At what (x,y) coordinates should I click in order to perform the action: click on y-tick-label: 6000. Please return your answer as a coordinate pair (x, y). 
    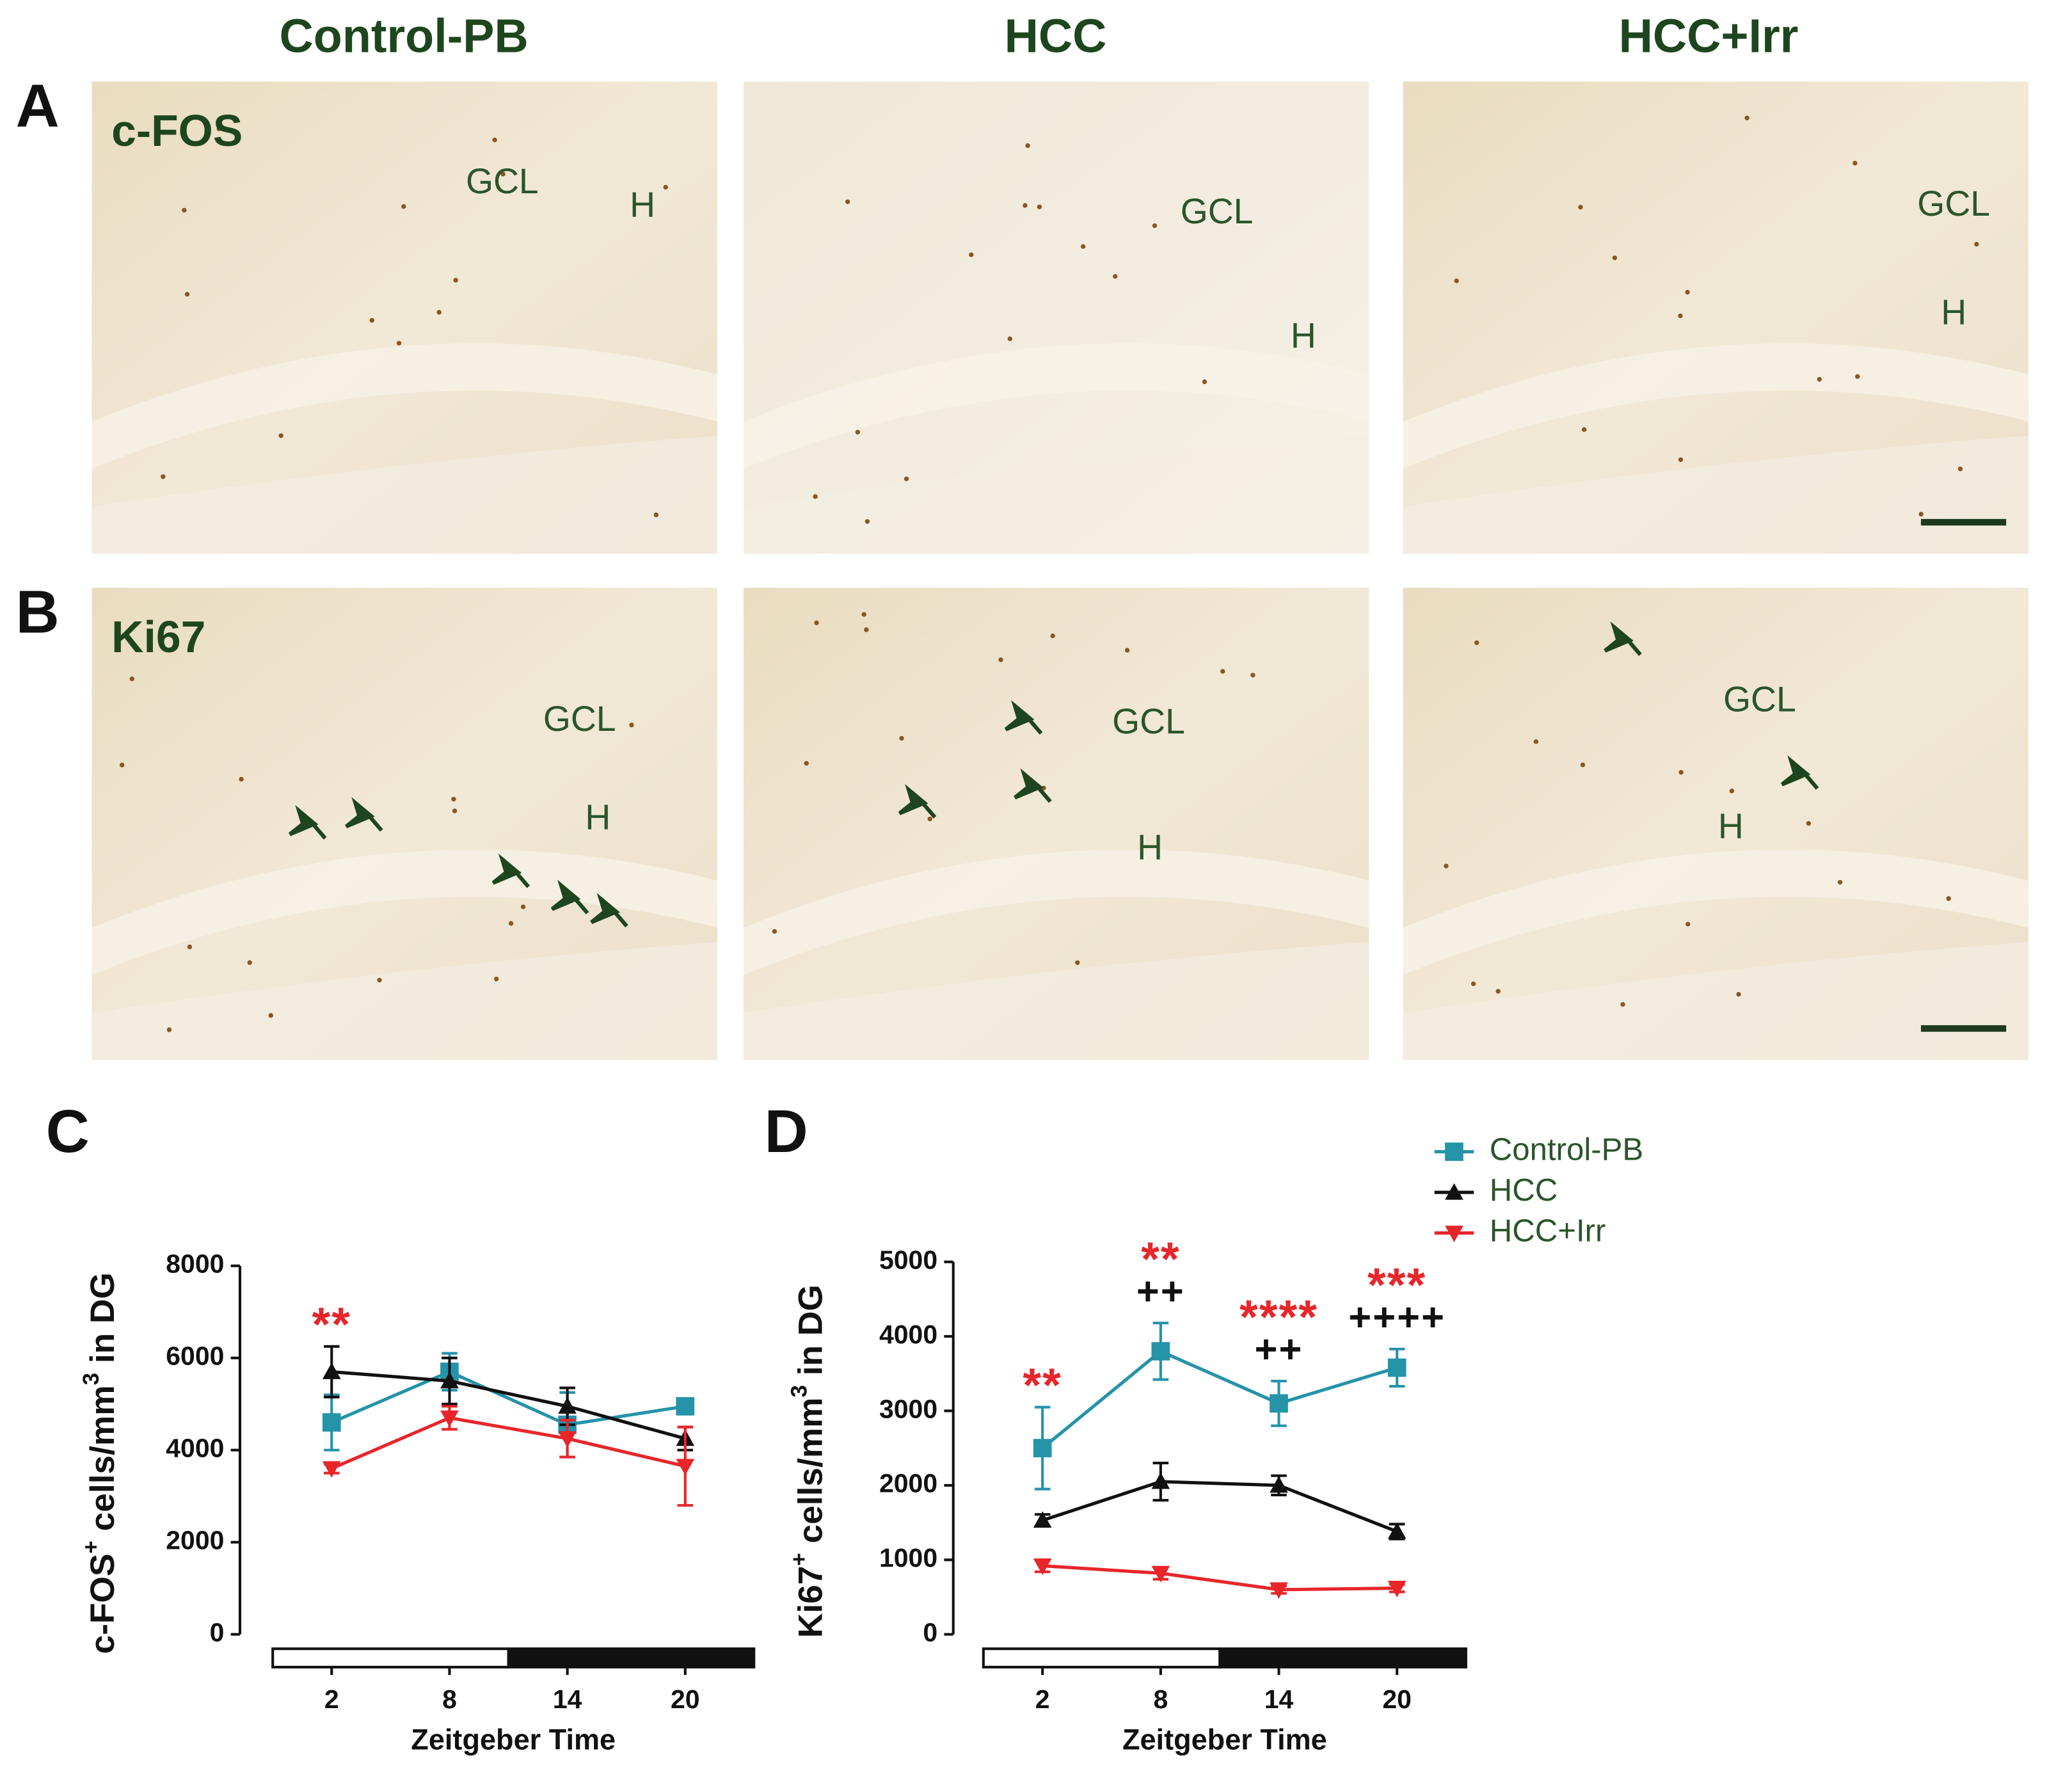
    Looking at the image, I should click on (195, 1356).